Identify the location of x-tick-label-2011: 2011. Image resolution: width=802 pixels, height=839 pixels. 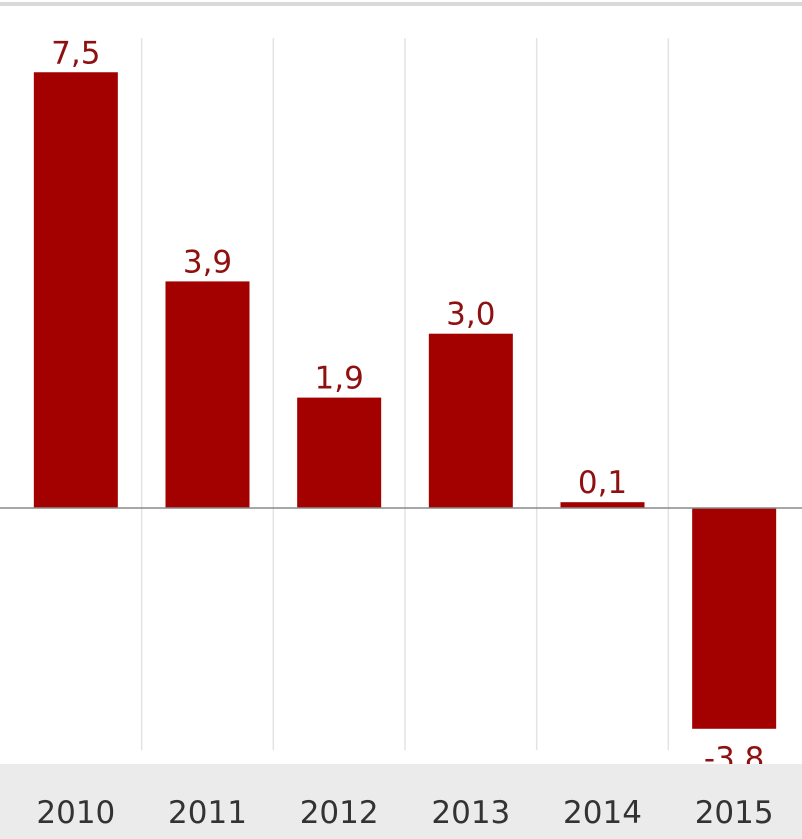
(207, 813).